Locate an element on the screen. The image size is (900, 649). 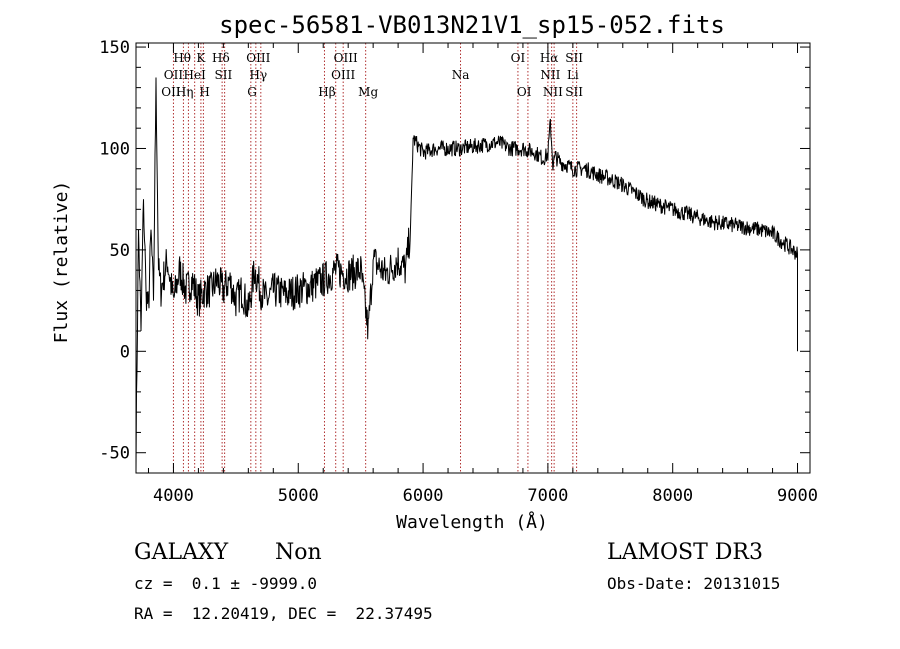
line-label: Hγ is located at coordinates (258, 75).